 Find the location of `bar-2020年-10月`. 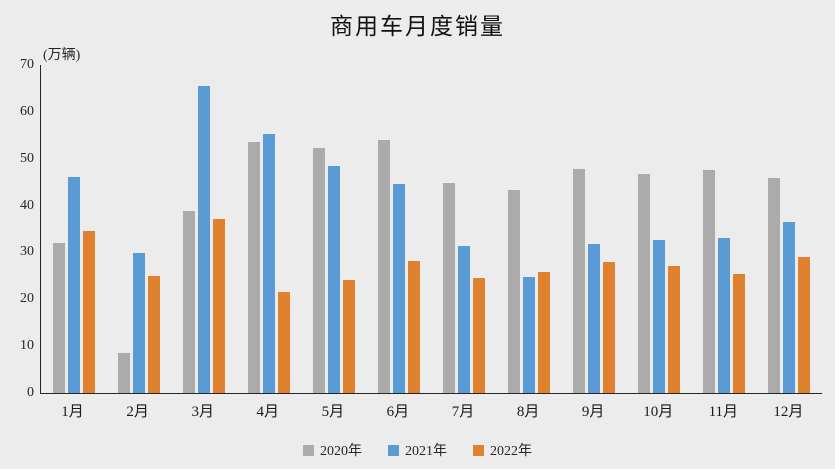

bar-2020年-10月 is located at coordinates (644, 283).